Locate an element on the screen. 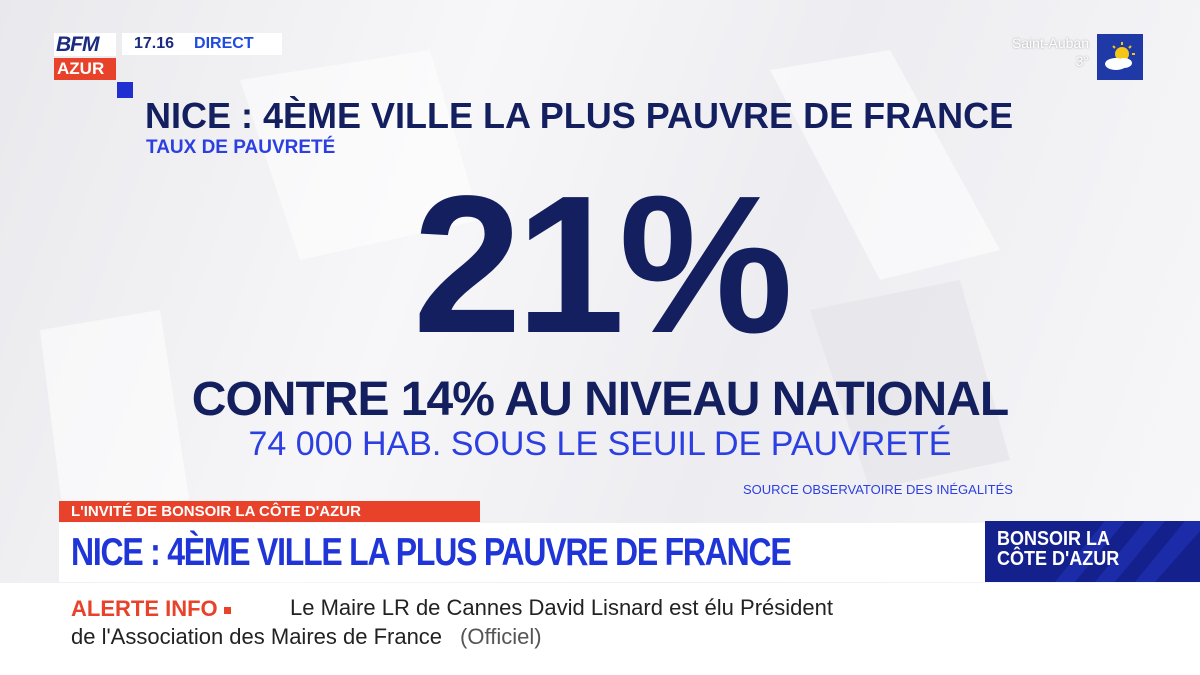 Image resolution: width=1200 pixels, height=675 pixels. source-text: SOURCE OBSERVATOIRE DES INÉGALITÉS is located at coordinates (878, 489).